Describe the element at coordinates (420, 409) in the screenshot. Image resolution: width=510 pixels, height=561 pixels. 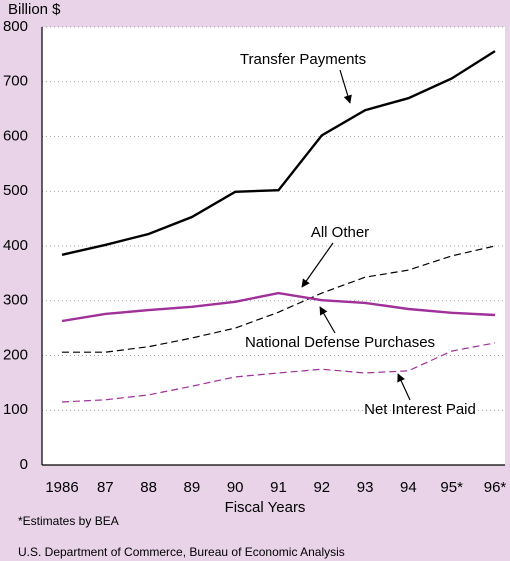
I see `series-label: Net Interest Paid` at that location.